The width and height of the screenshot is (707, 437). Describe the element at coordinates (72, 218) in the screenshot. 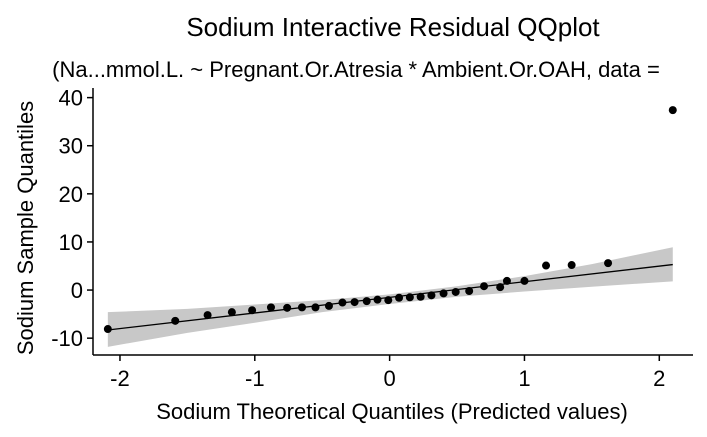

I see `y-axis-ticks: -10 0 10 20 30 40` at that location.